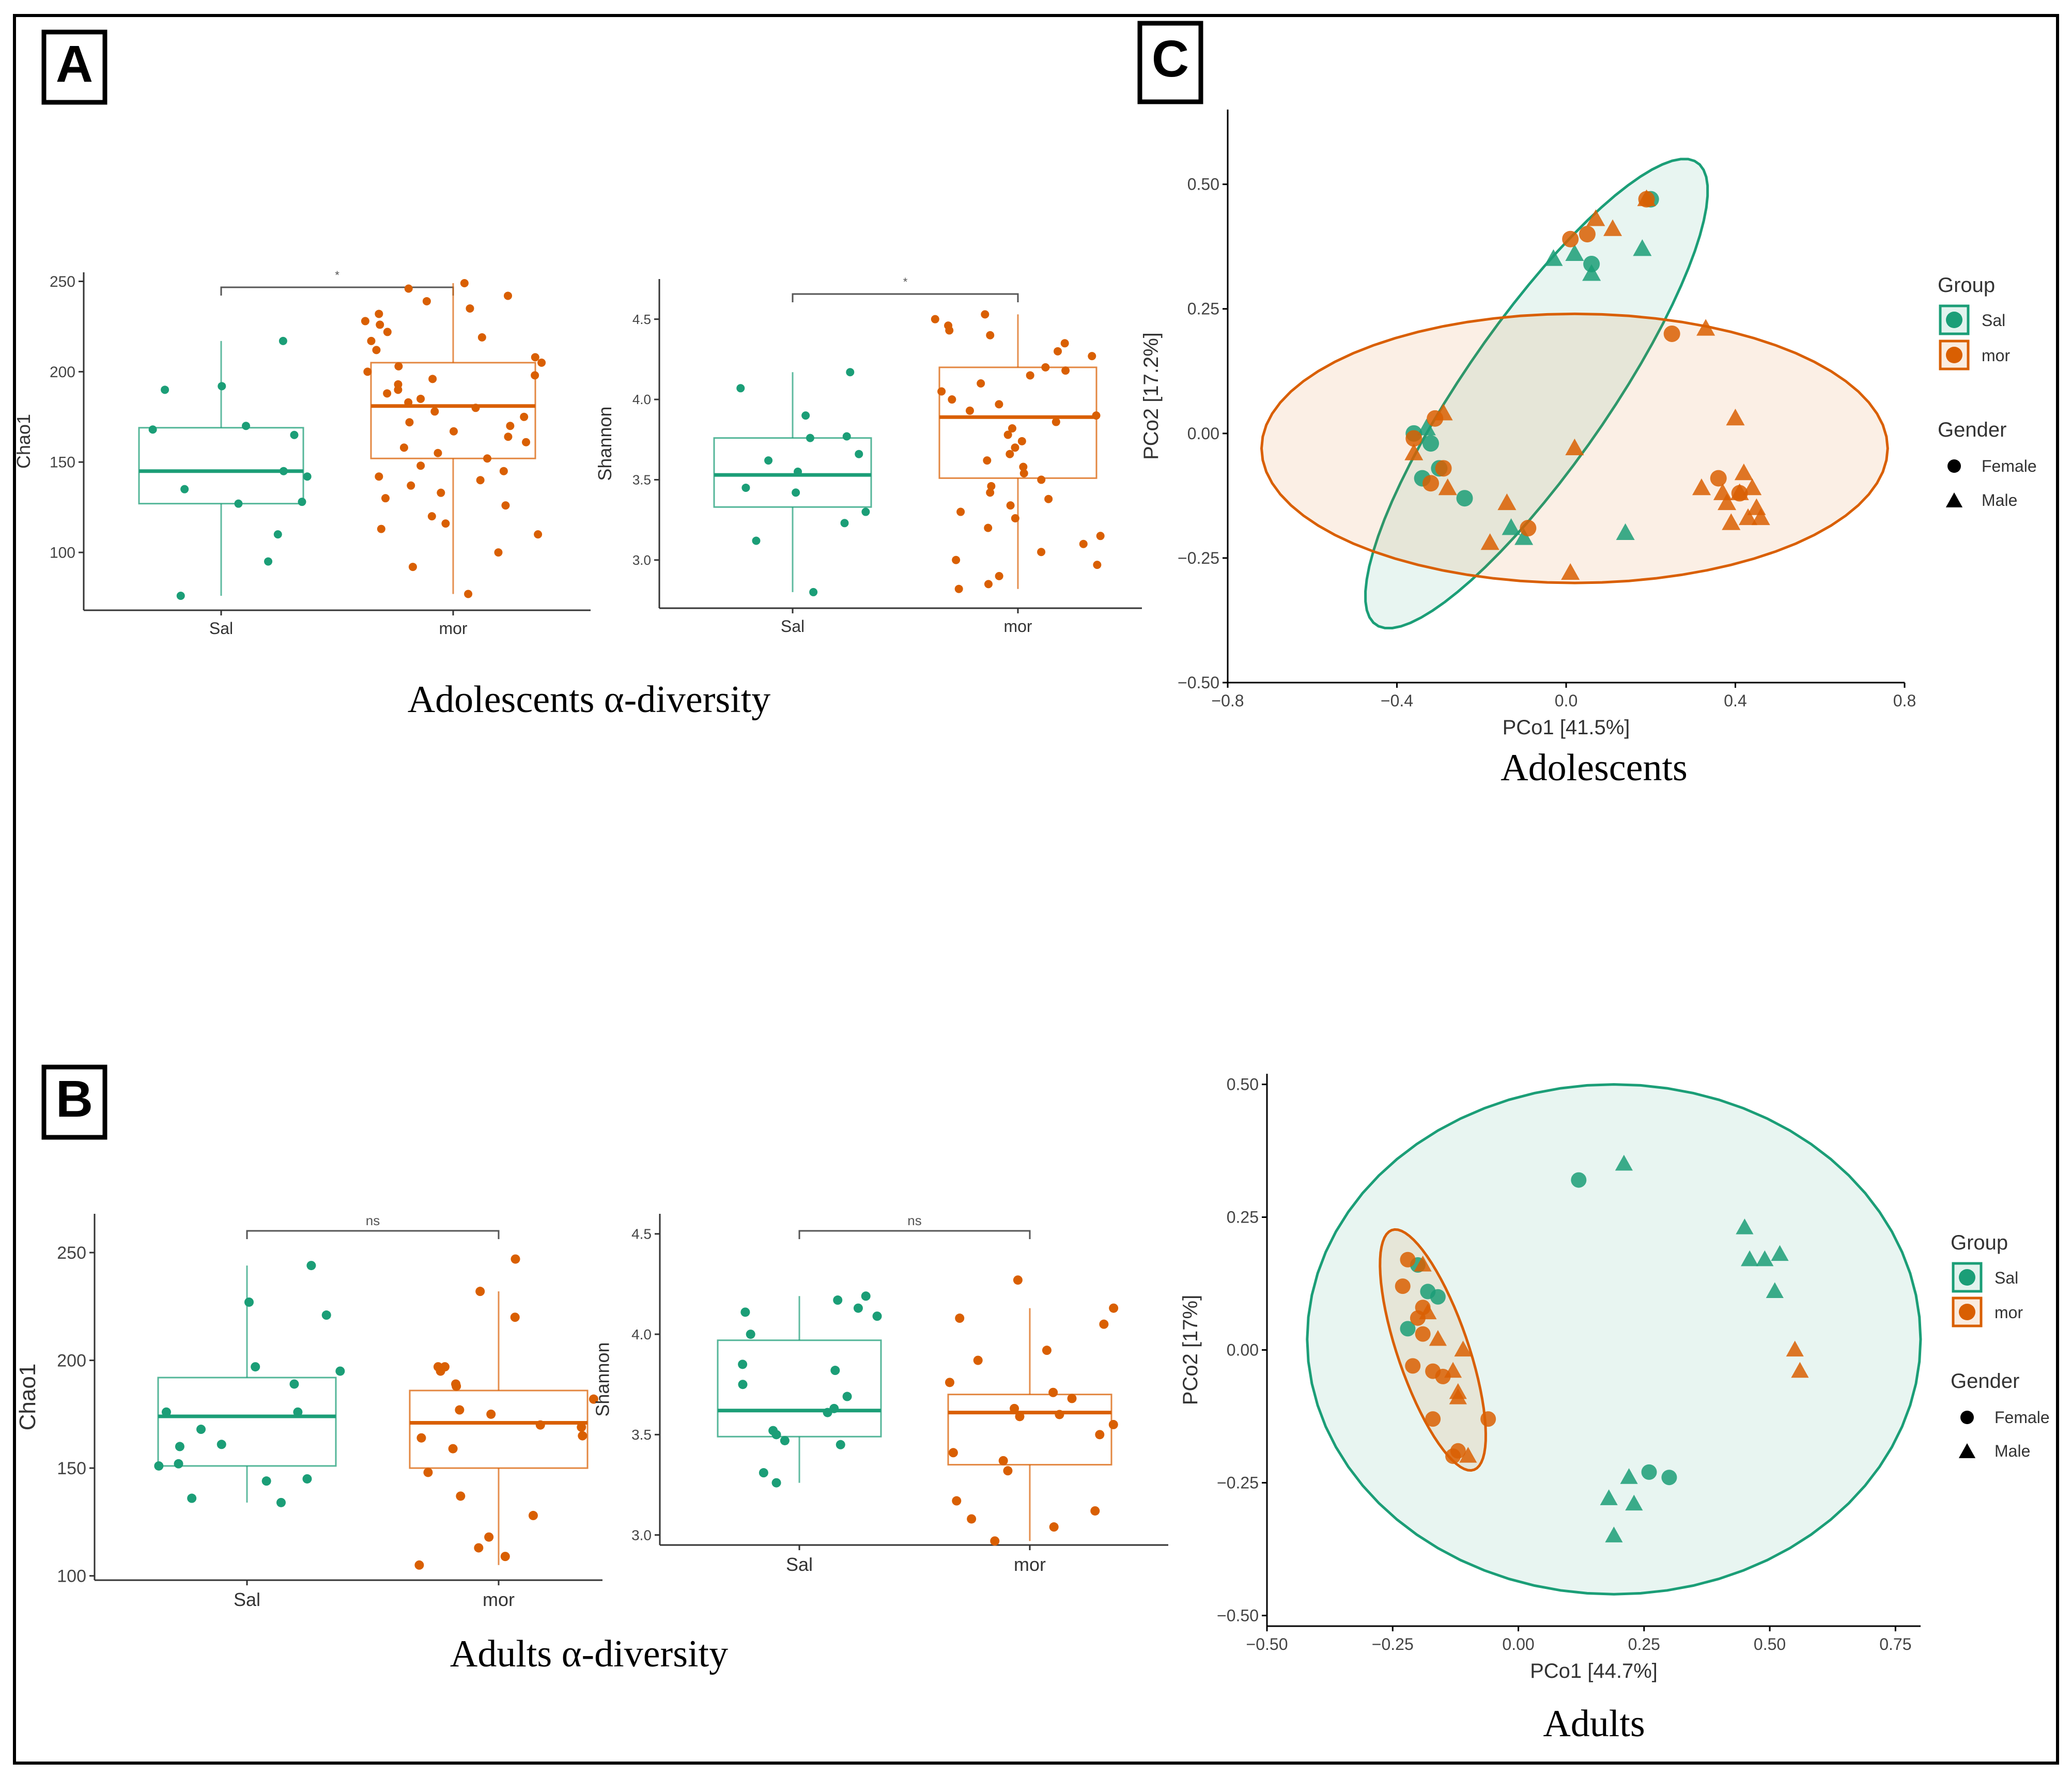  What do you see at coordinates (1566, 727) in the screenshot?
I see `x-axis-label: PCo1 [41.5%]` at bounding box center [1566, 727].